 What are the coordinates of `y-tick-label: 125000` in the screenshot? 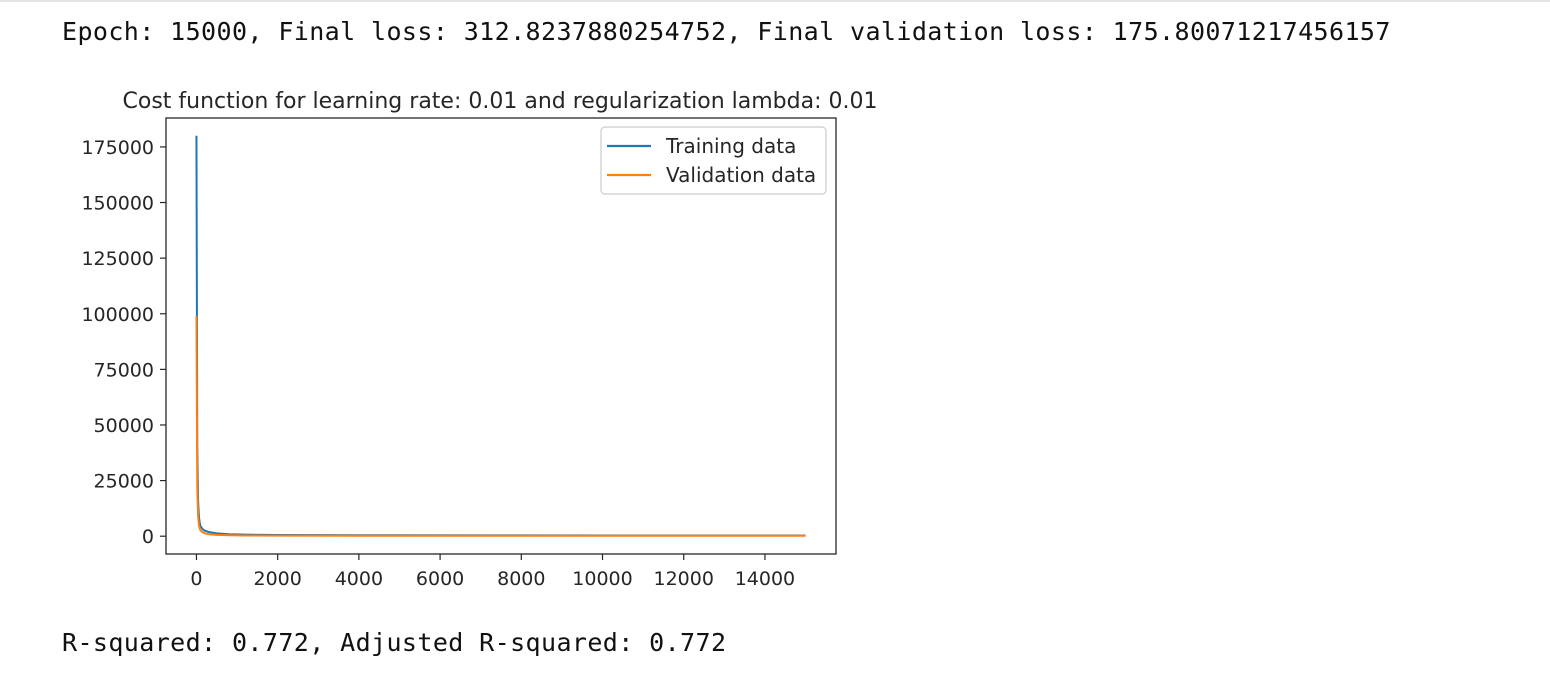 It's located at (117, 259).